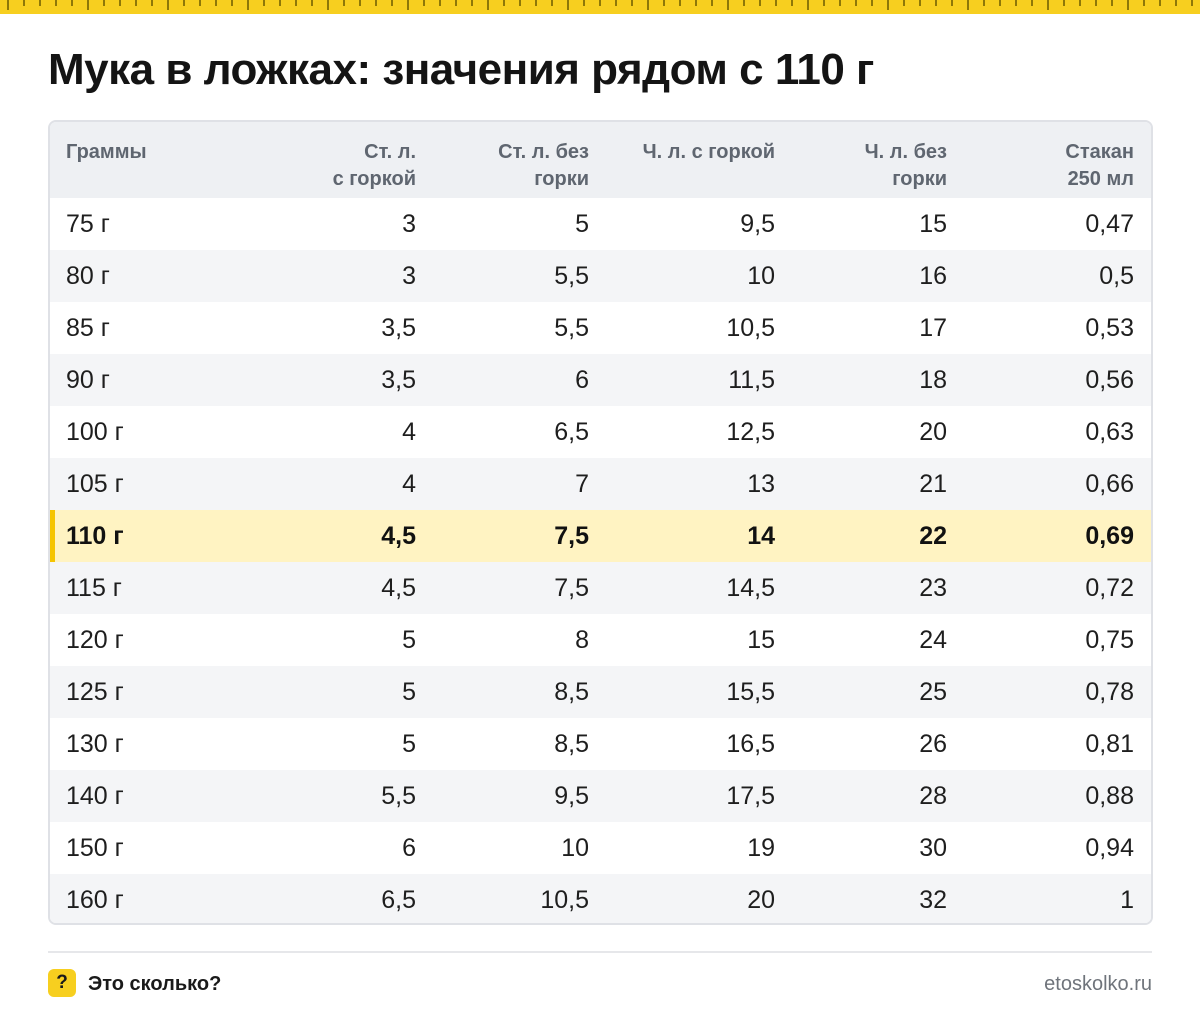 The height and width of the screenshot is (1016, 1200). I want to click on header-line: Стакан, so click(1099, 152).